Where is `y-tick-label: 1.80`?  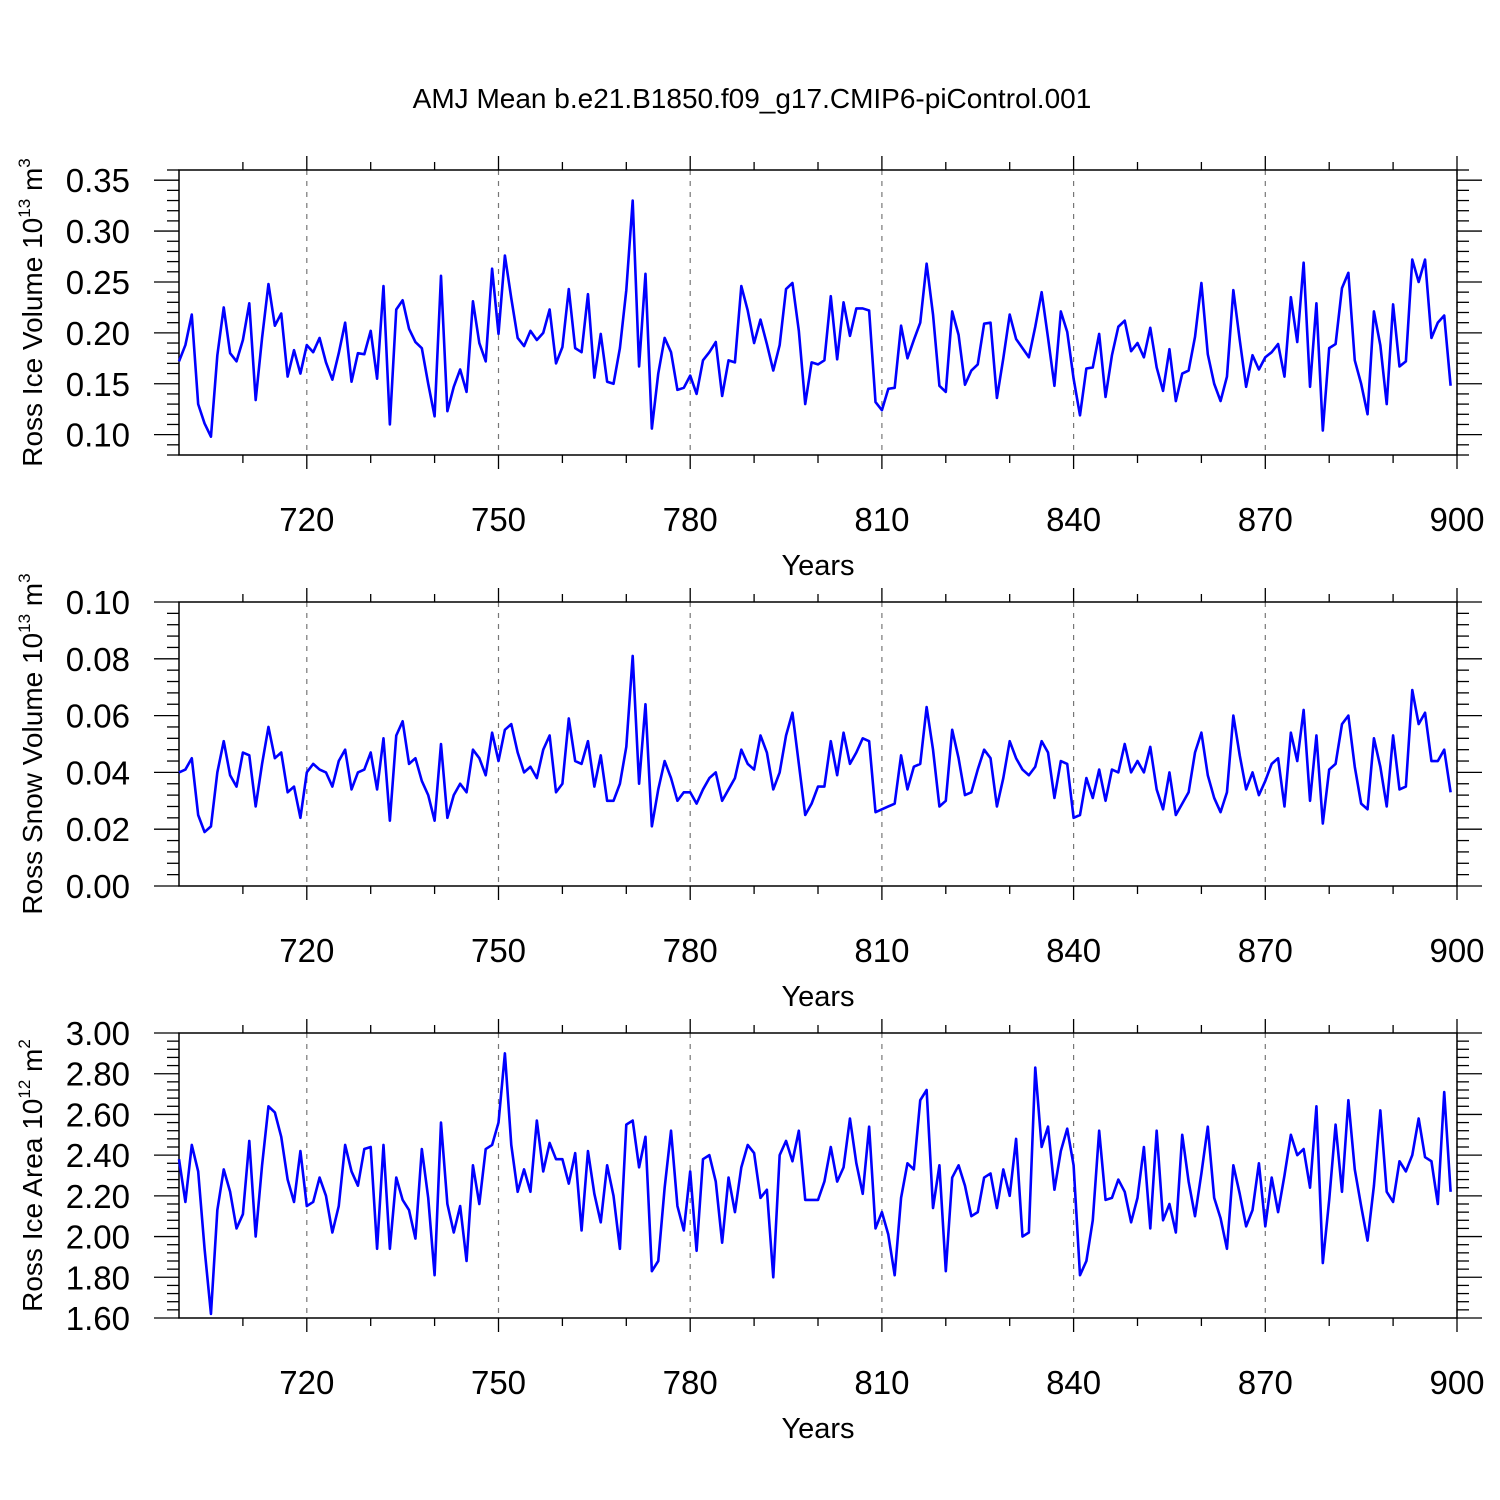
y-tick-label: 1.80 is located at coordinates (98, 1277).